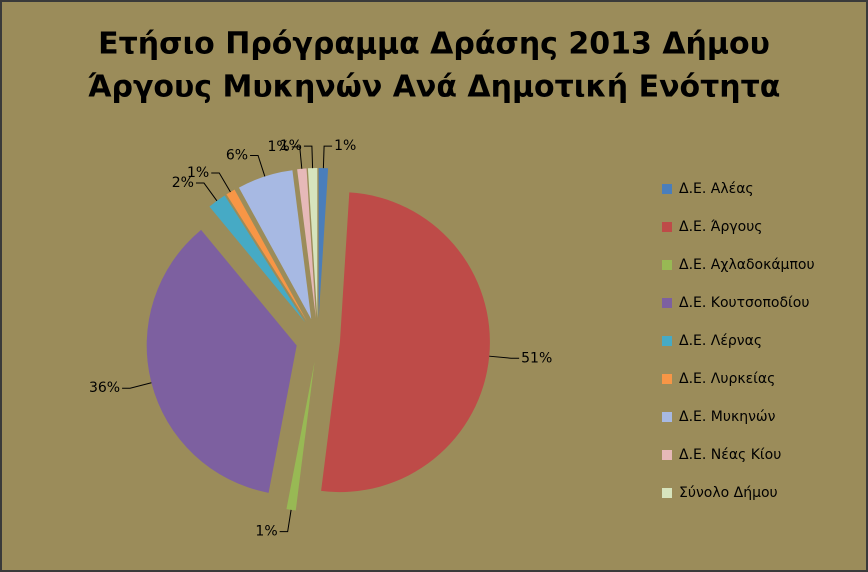  I want to click on legend-label: Δ.Ε. Αλέας, so click(716, 189).